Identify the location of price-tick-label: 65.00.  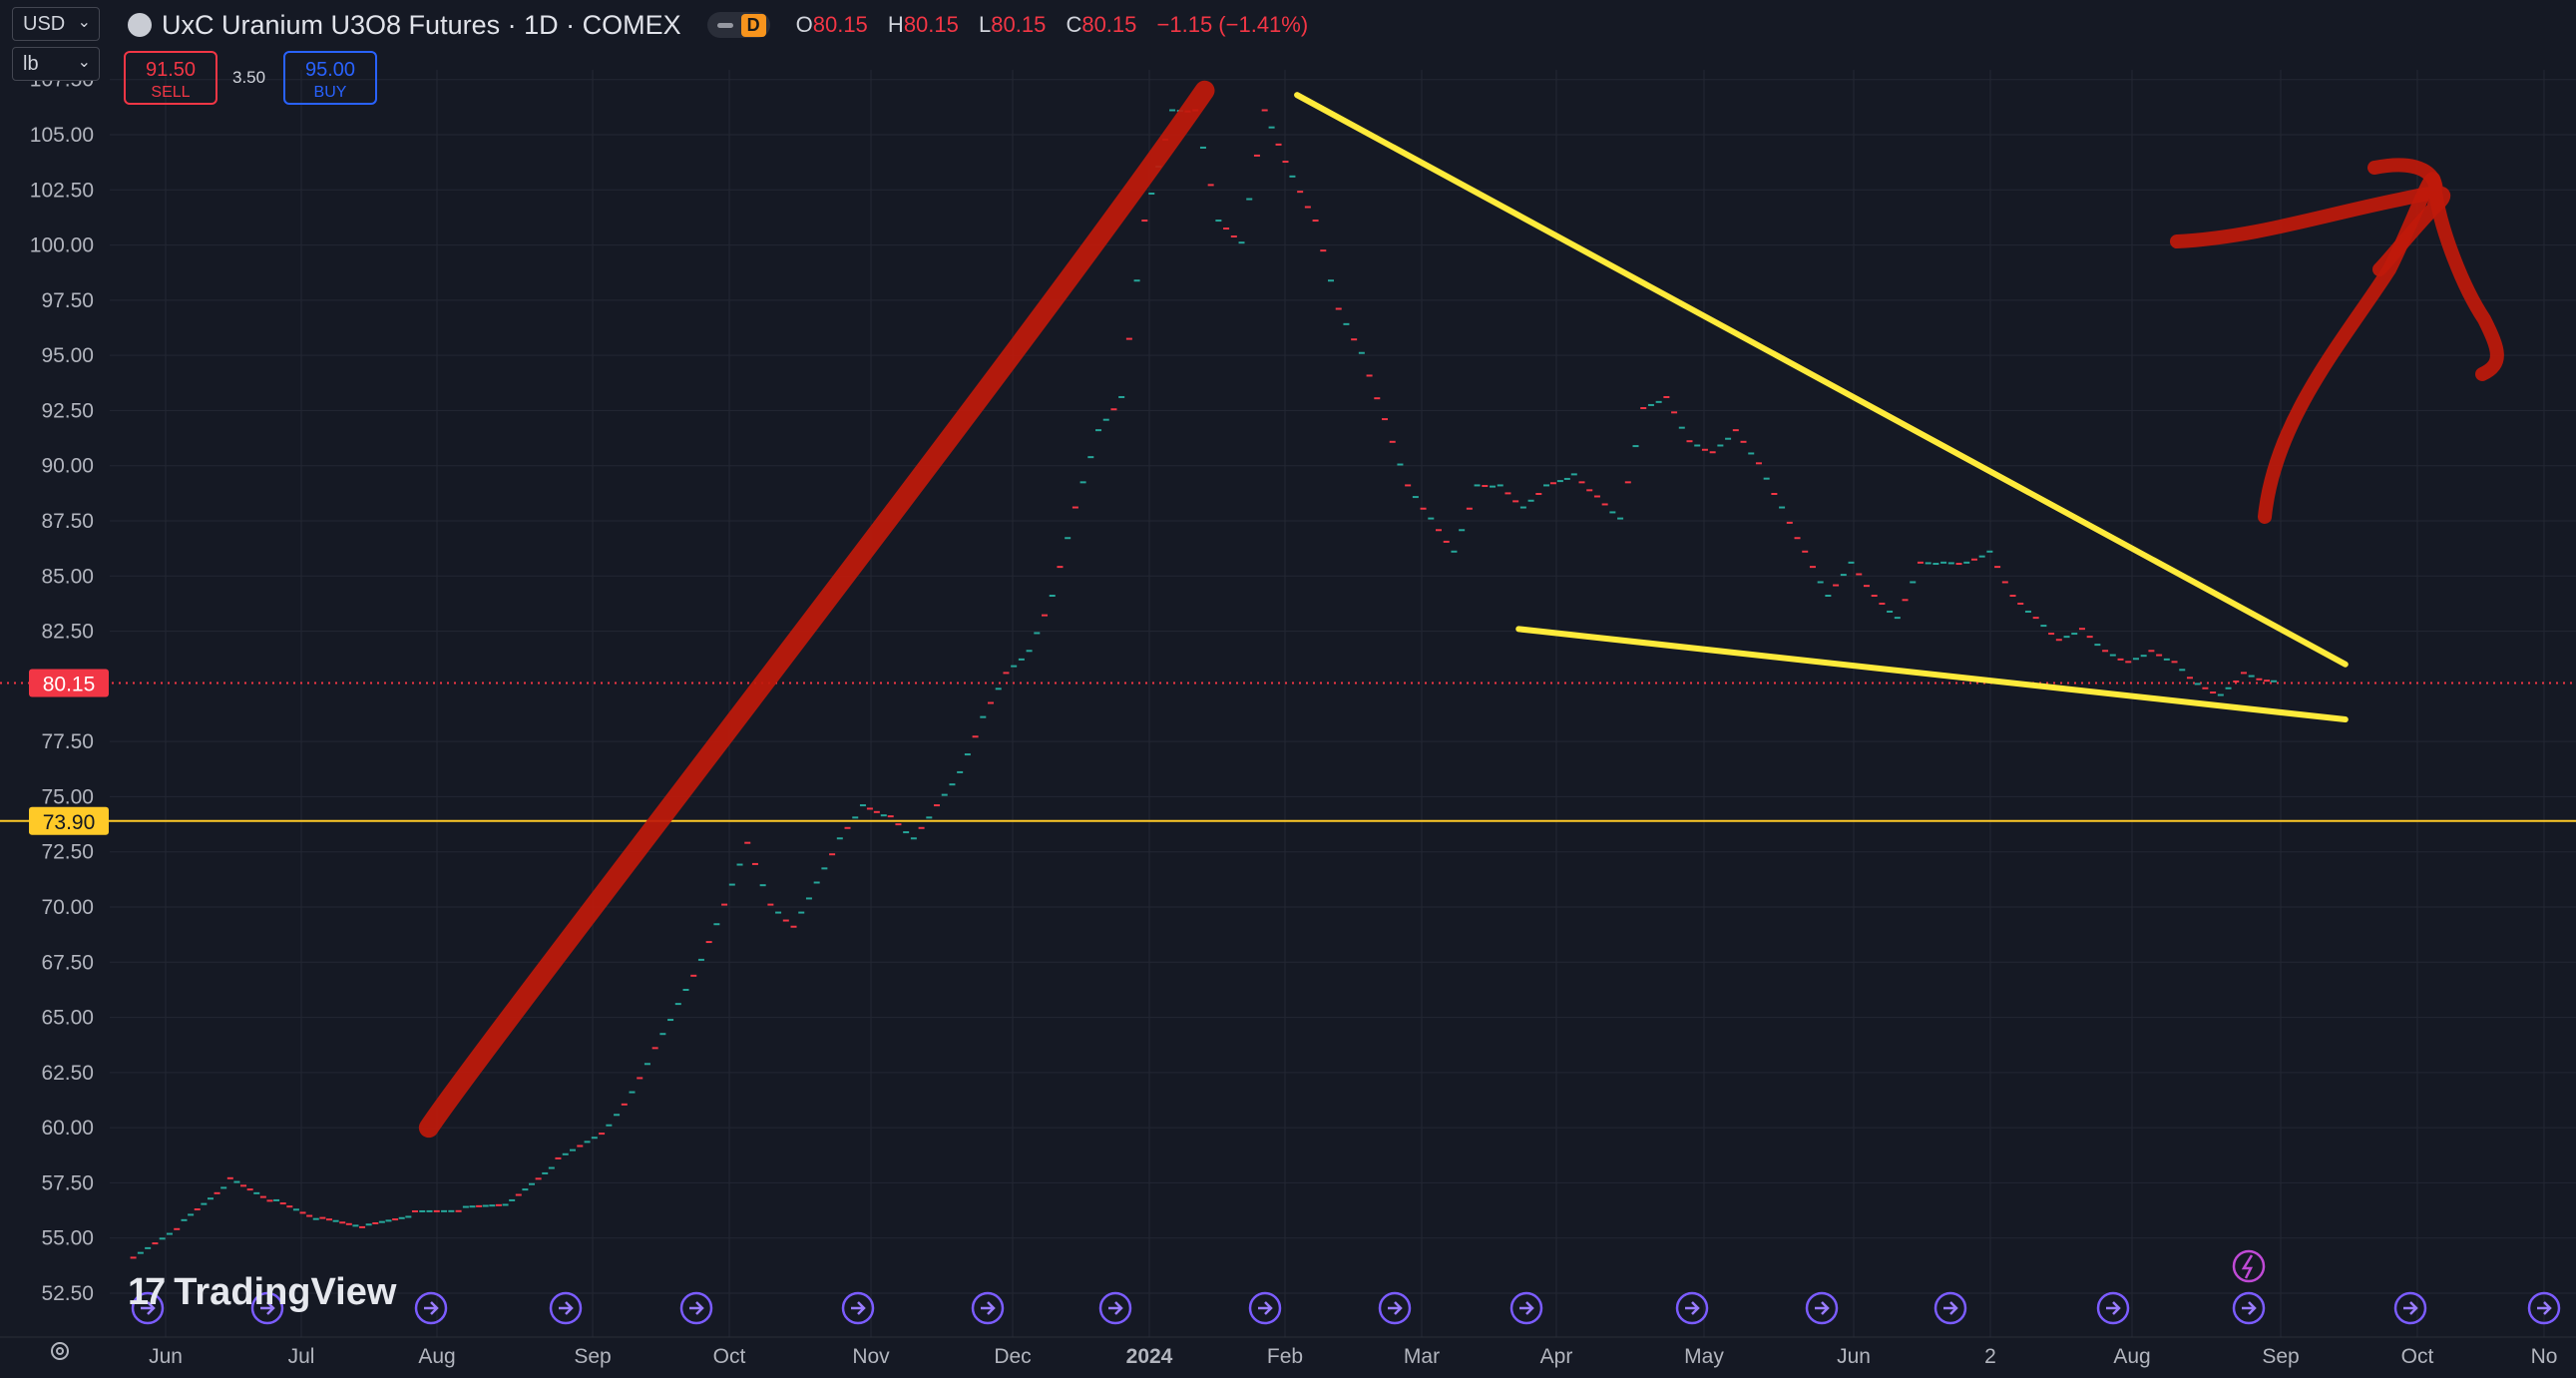
(67, 1019).